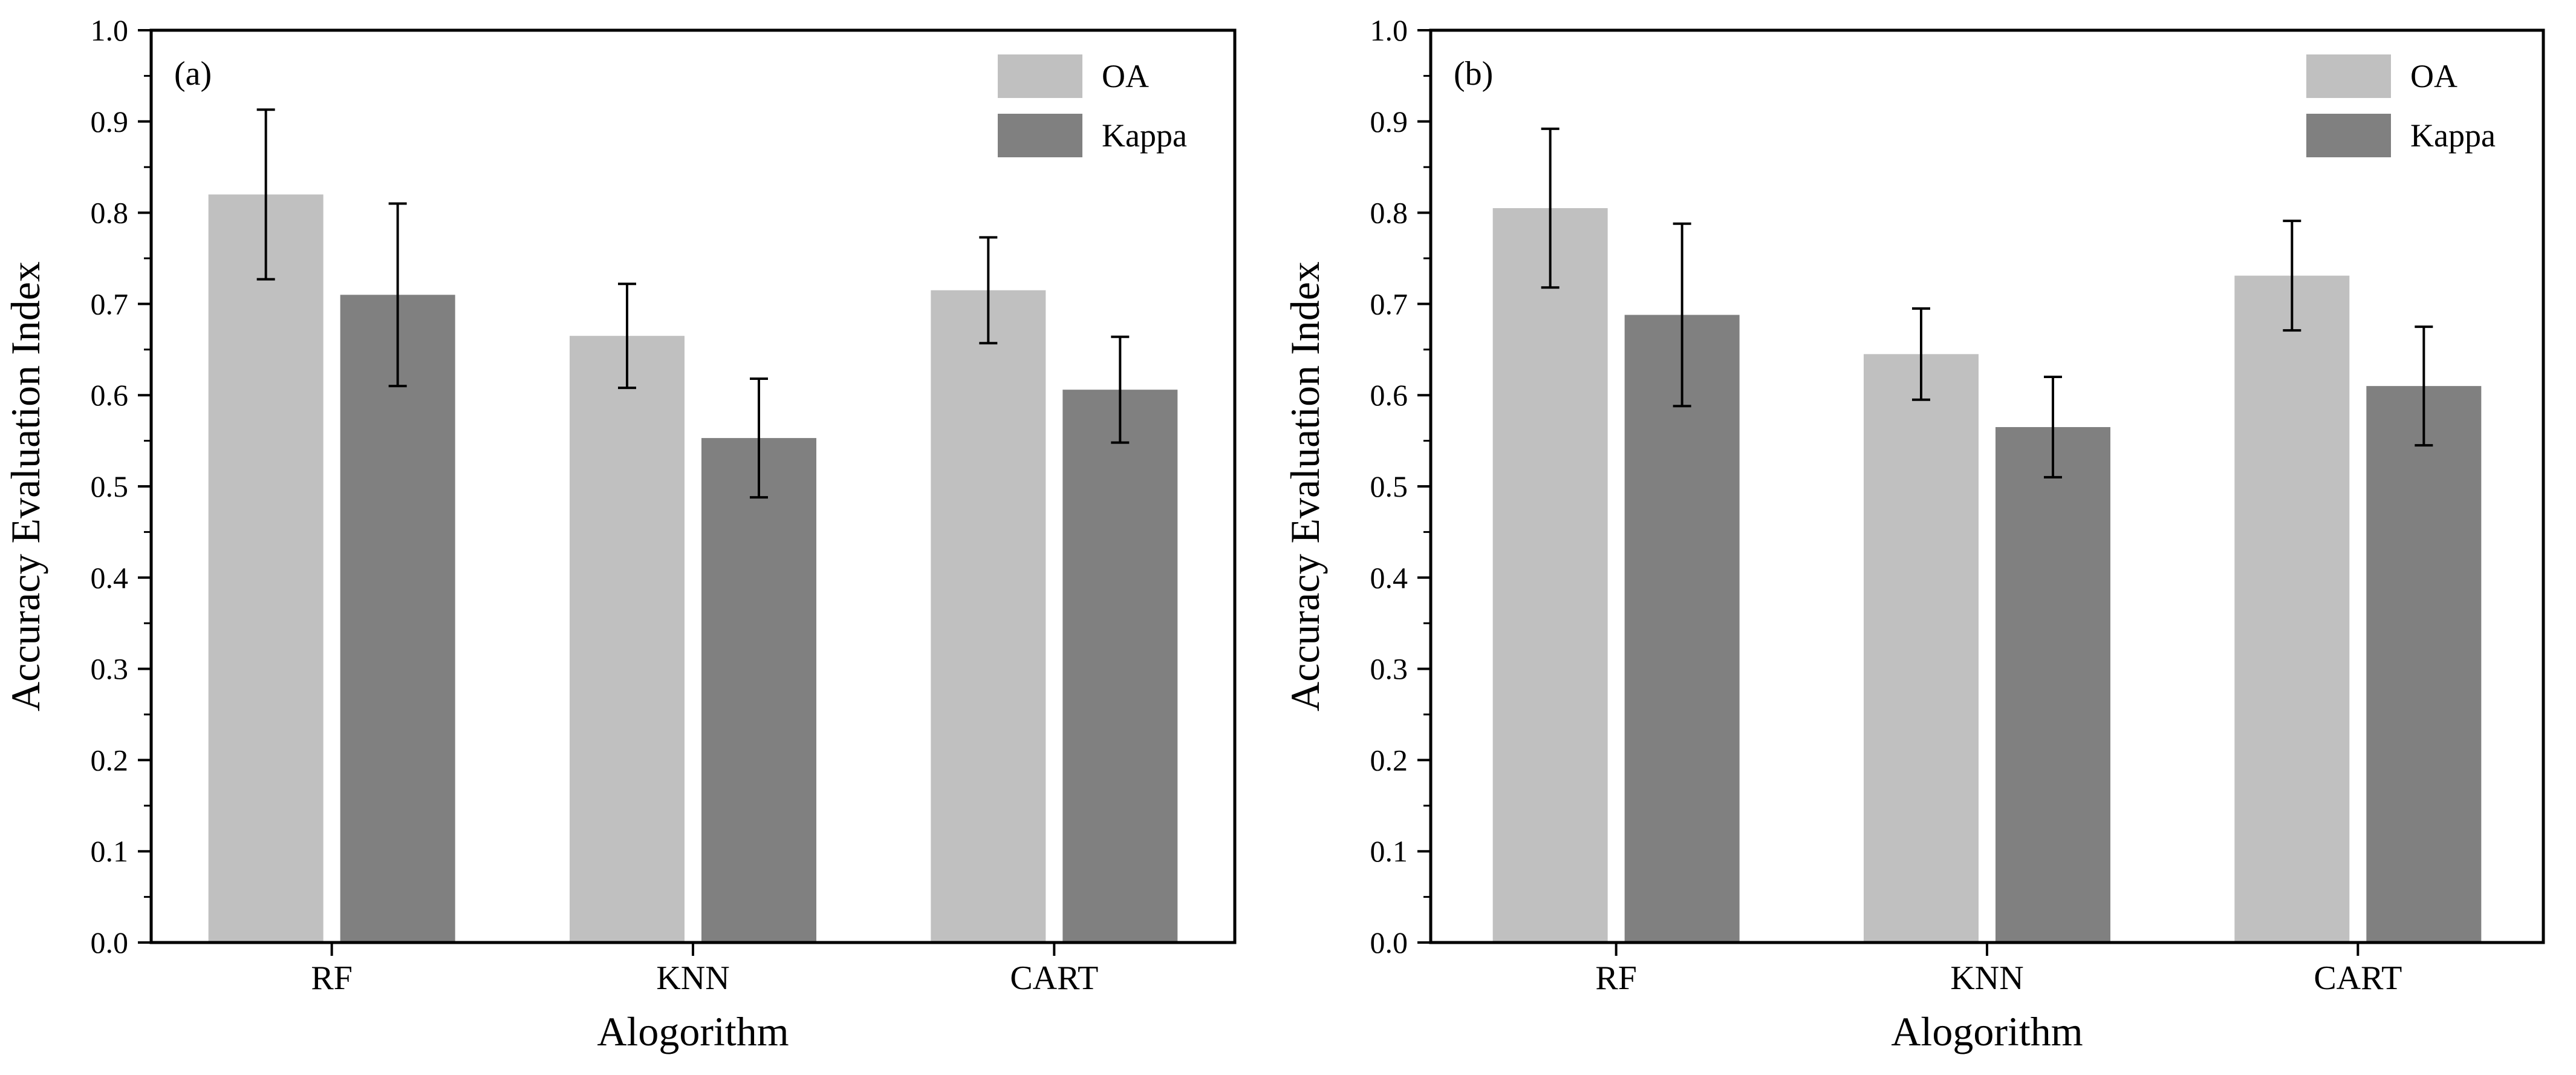 This screenshot has height=1075, width=2576. What do you see at coordinates (1473, 74) in the screenshot?
I see `panel-label: (b)` at bounding box center [1473, 74].